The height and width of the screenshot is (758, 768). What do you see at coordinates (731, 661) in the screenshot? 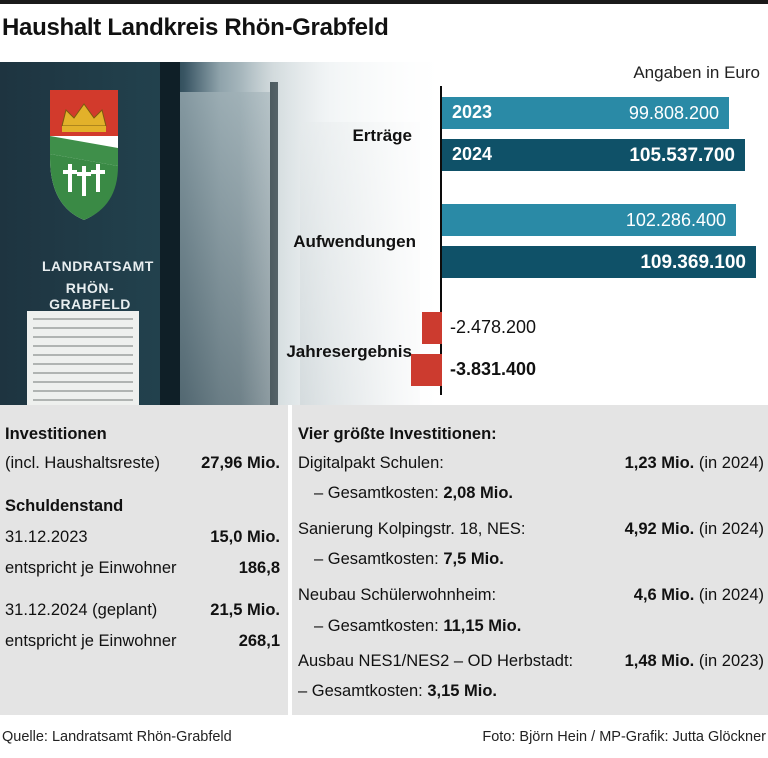
I see `investment-year: (in 2023)` at bounding box center [731, 661].